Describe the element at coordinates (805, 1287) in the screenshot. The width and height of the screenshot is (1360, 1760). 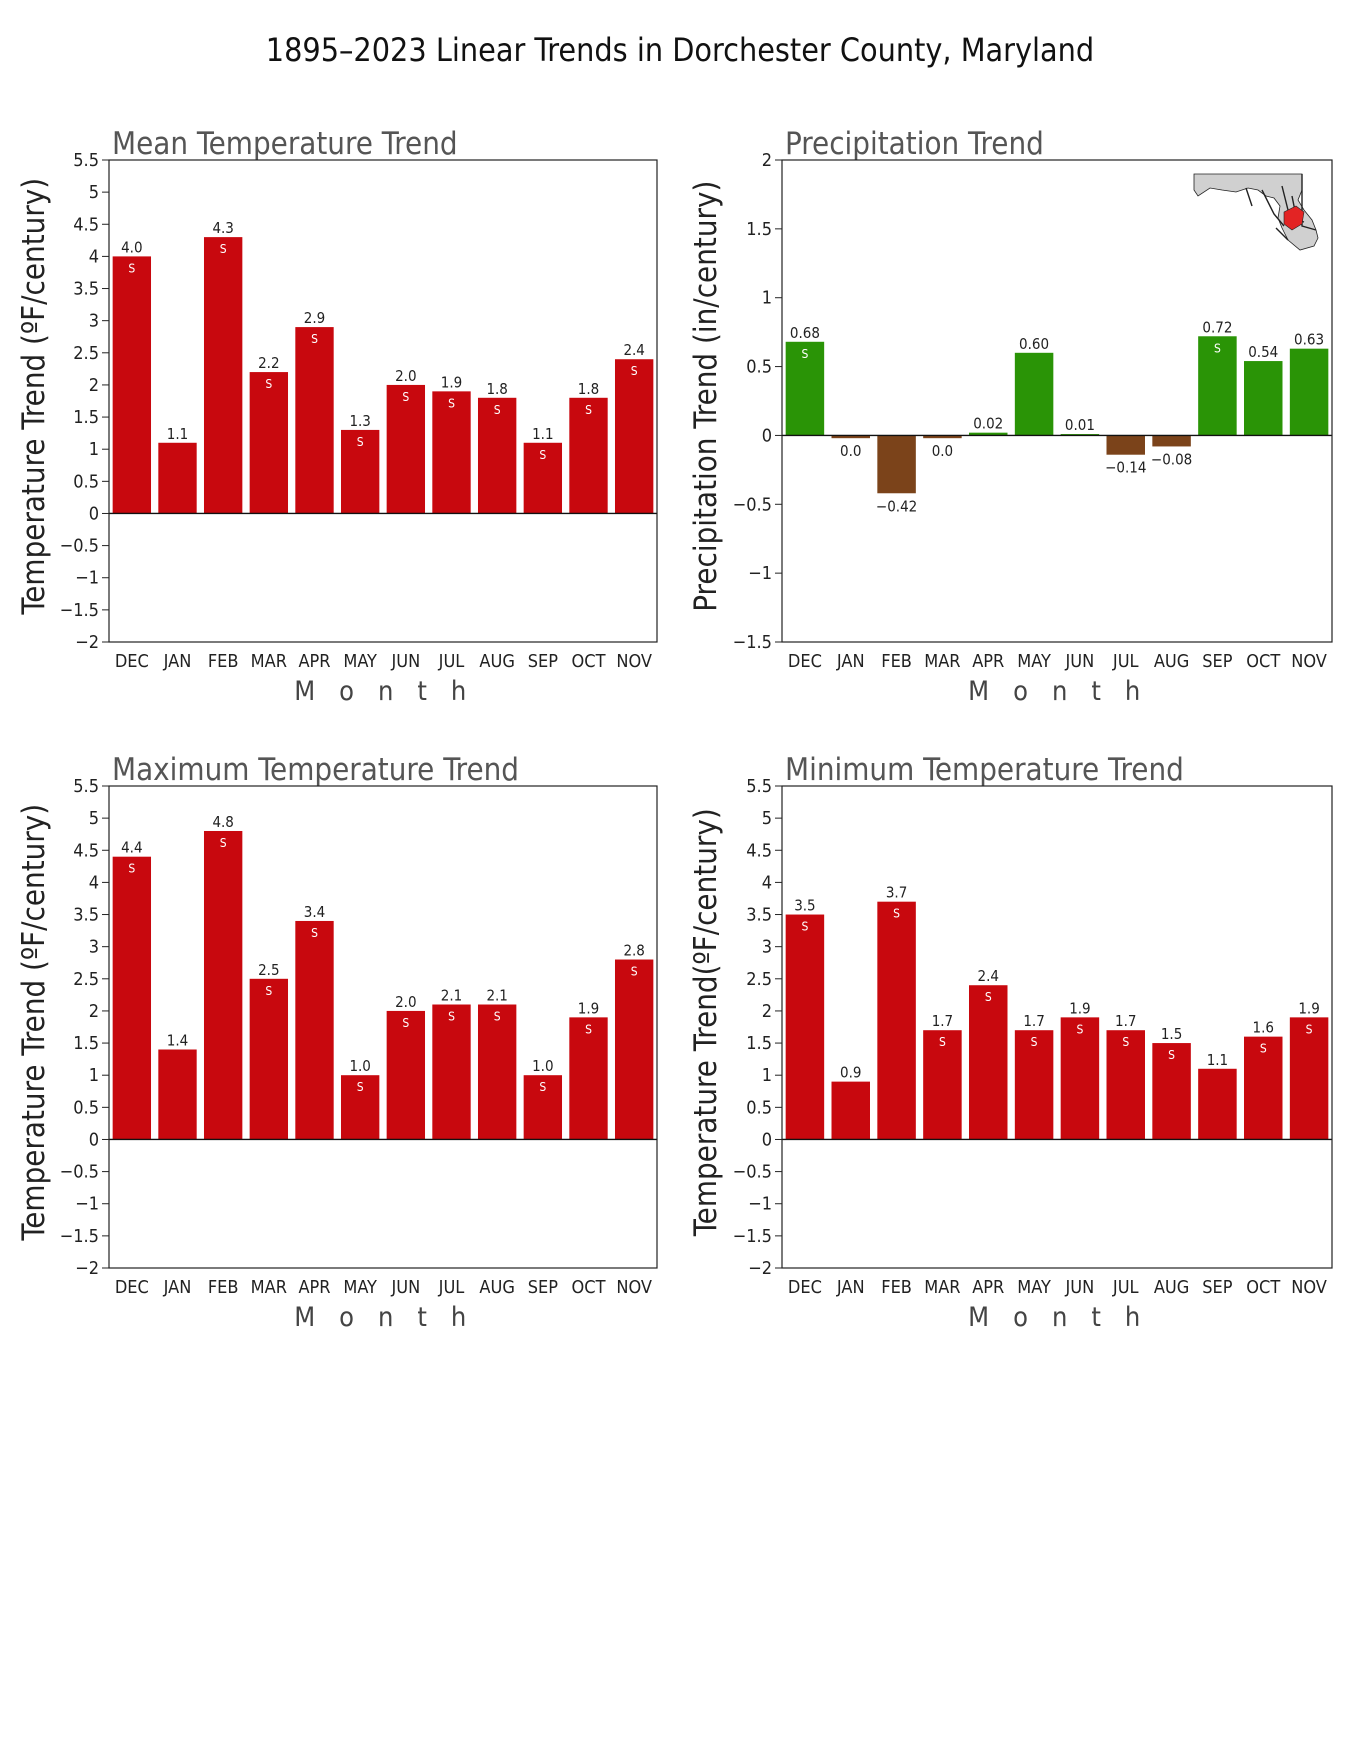
I see `x-tick-label: DEC` at that location.